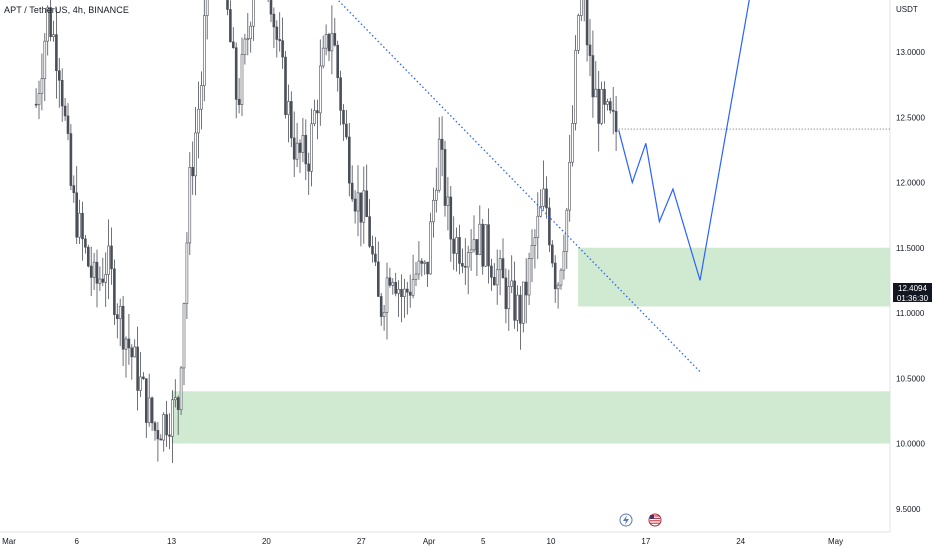 Image resolution: width=932 pixels, height=555 pixels. I want to click on y-tick-label: 12.0000, so click(910, 183).